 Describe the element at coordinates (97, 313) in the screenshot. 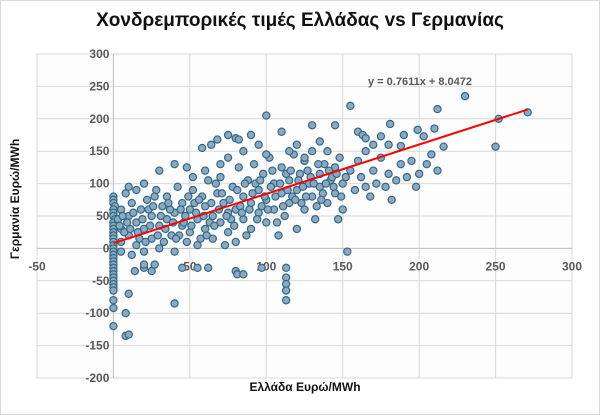

I see `y-tick-label: -100` at that location.